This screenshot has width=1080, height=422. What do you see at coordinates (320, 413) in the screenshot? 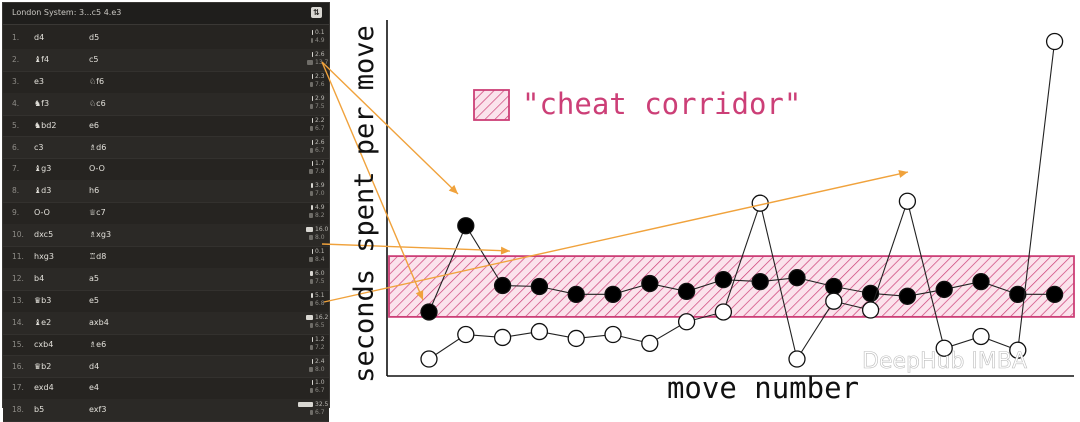
I see `black-time: 6.7` at bounding box center [320, 413].